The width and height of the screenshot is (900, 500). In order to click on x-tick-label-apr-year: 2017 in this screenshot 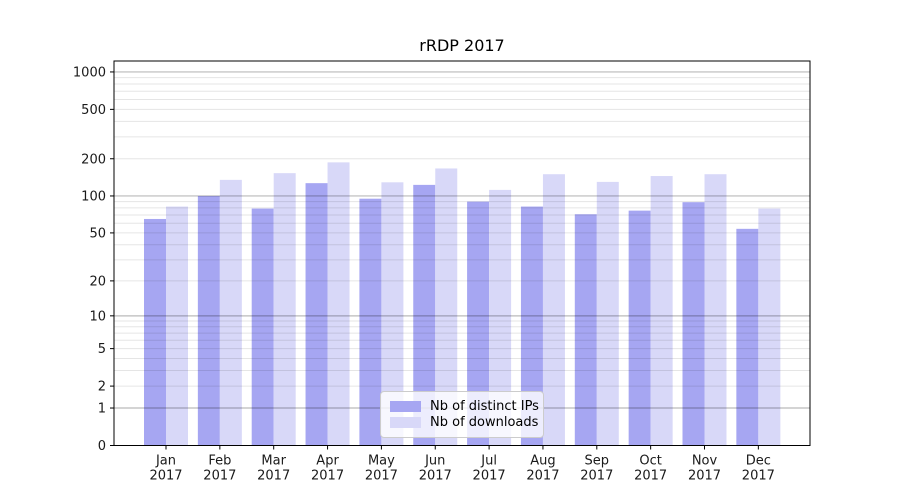, I will do `click(327, 476)`.